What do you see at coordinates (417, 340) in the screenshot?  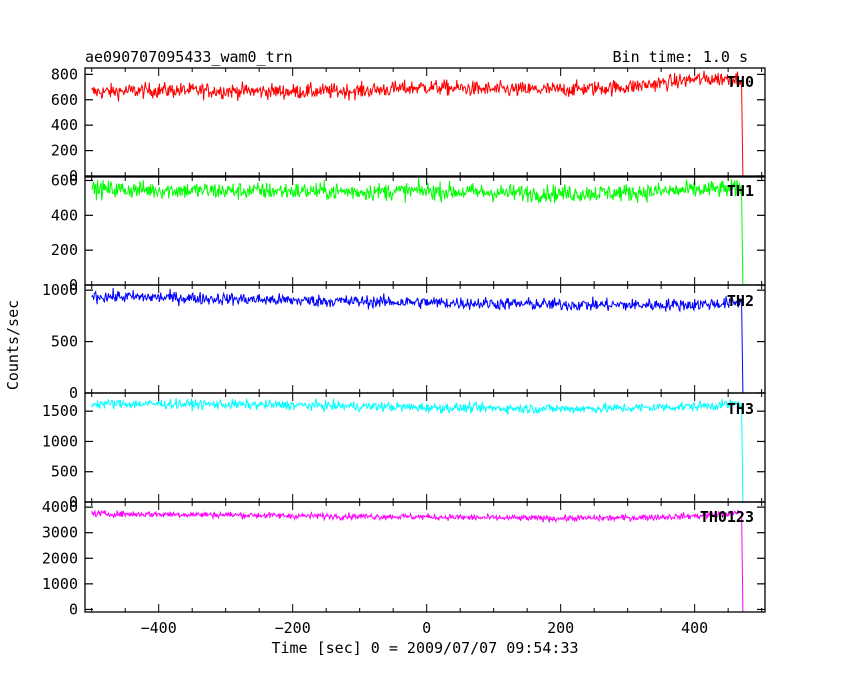 I see `series-line-th2` at bounding box center [417, 340].